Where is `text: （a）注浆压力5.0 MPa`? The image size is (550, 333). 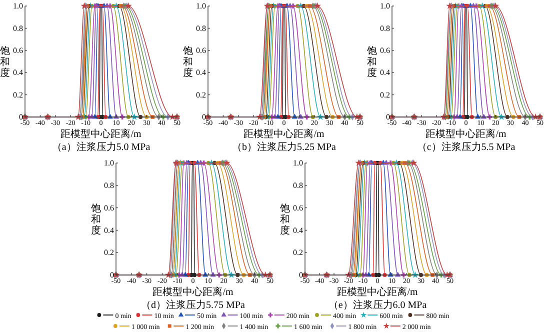 text: （a）注浆压力5.0 MPa is located at coordinates (101, 147).